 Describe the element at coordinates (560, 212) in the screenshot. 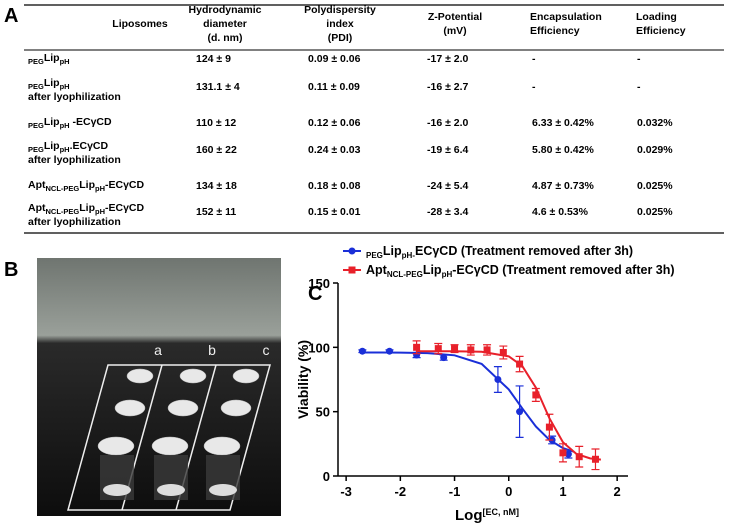

I see `table-cell: 4.6 ± 0.53%` at that location.